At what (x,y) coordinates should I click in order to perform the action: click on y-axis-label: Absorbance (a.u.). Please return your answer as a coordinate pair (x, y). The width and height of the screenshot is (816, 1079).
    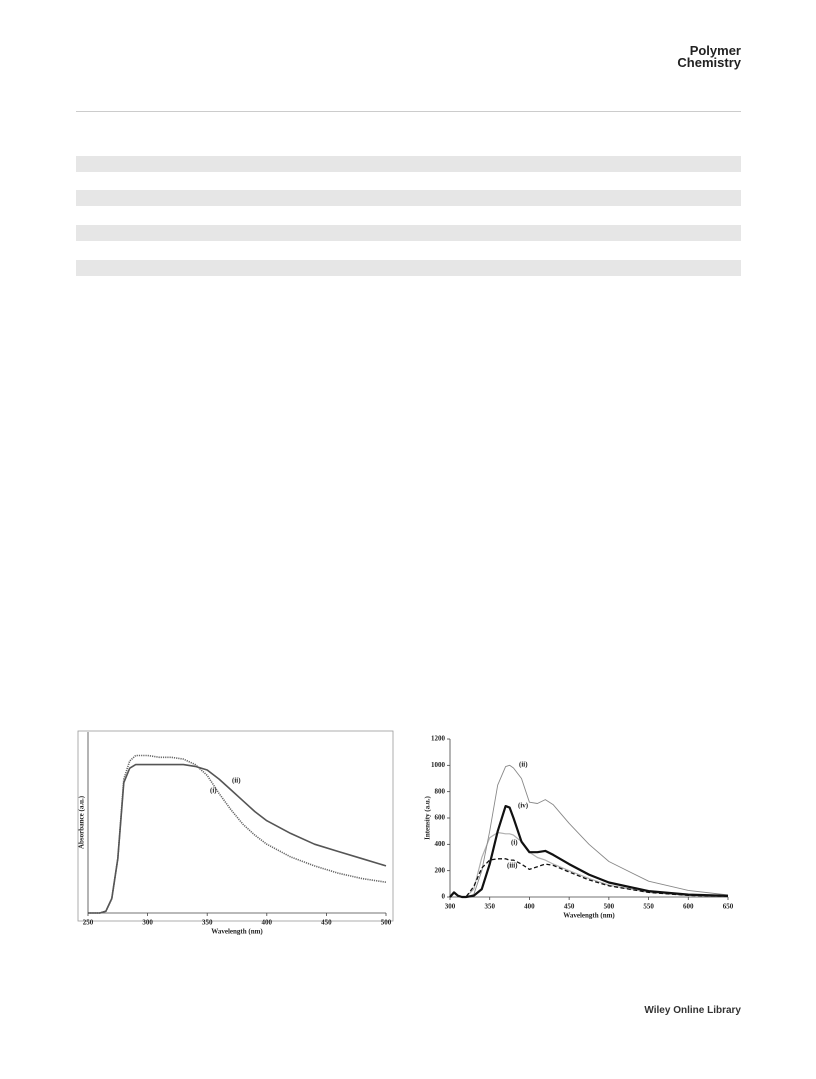
    Looking at the image, I should click on (82, 822).